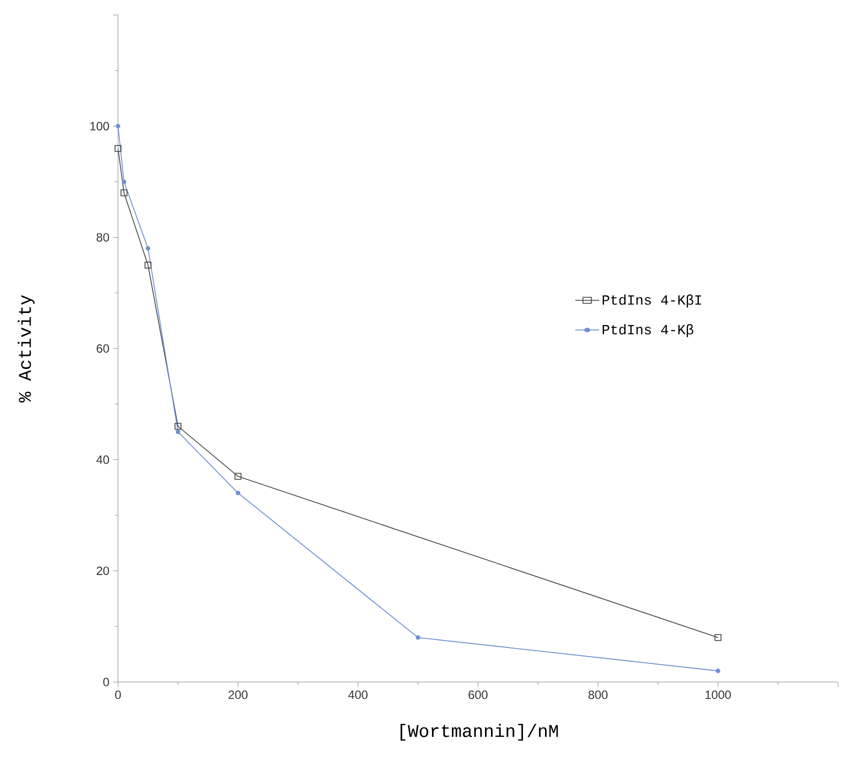 This screenshot has width=847, height=774. What do you see at coordinates (478, 695) in the screenshot?
I see `x-tick-label: 600` at bounding box center [478, 695].